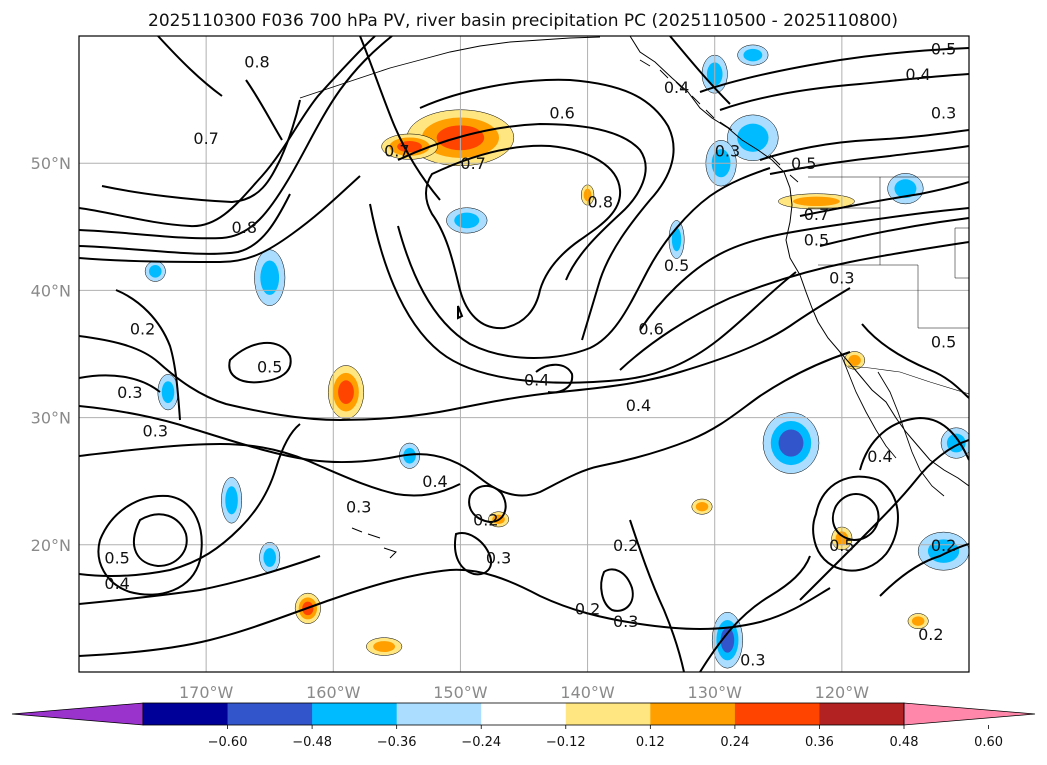  What do you see at coordinates (988, 742) in the screenshot?
I see `colorbar-tick-label: 0.60` at bounding box center [988, 742].